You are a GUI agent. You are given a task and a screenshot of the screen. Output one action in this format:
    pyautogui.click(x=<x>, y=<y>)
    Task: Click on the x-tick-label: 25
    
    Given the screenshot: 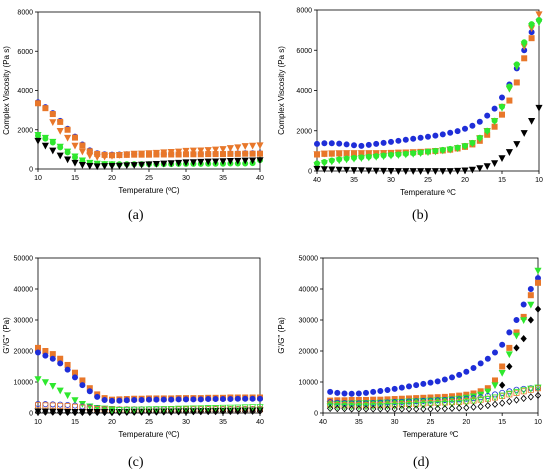 What is the action you would take?
    pyautogui.click(x=428, y=180)
    